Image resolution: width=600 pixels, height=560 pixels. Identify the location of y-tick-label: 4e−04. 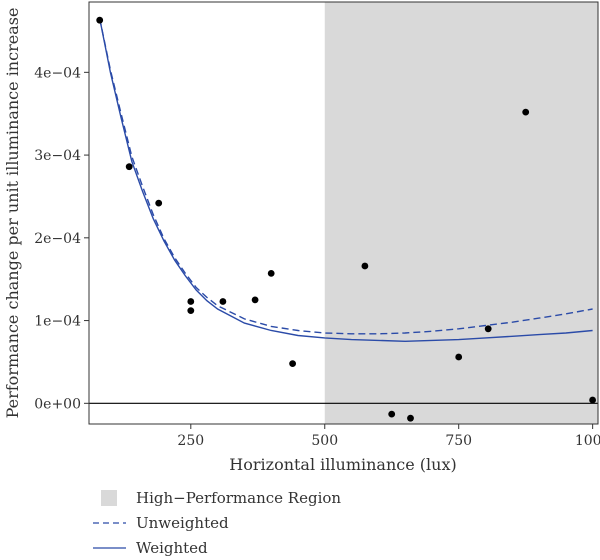
(57, 73).